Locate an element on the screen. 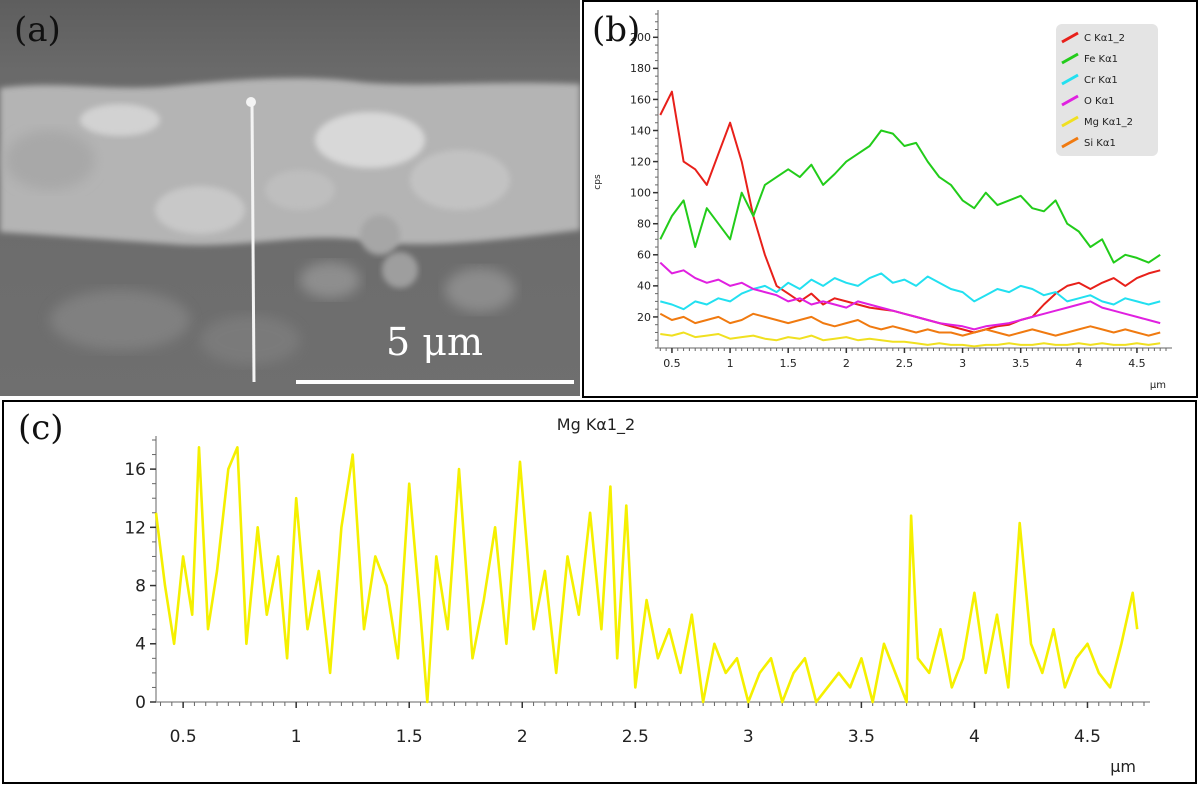 The width and height of the screenshot is (1200, 786). y-tick-label: 140 is located at coordinates (640, 130).